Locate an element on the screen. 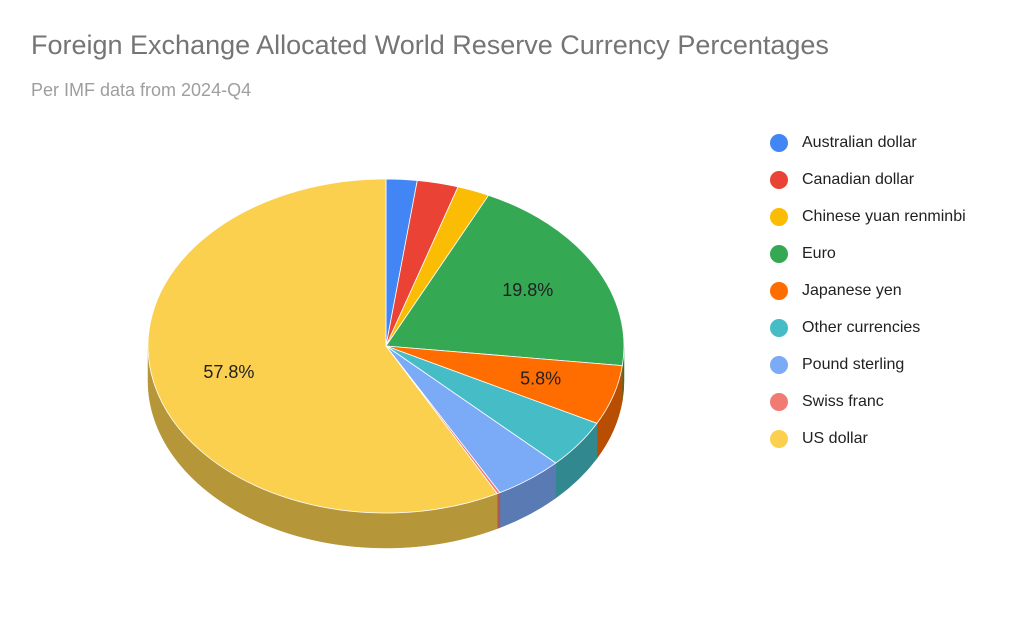 This screenshot has height=634, width=1024. legend-item-swiss-franc: Swiss franc is located at coordinates (868, 401).